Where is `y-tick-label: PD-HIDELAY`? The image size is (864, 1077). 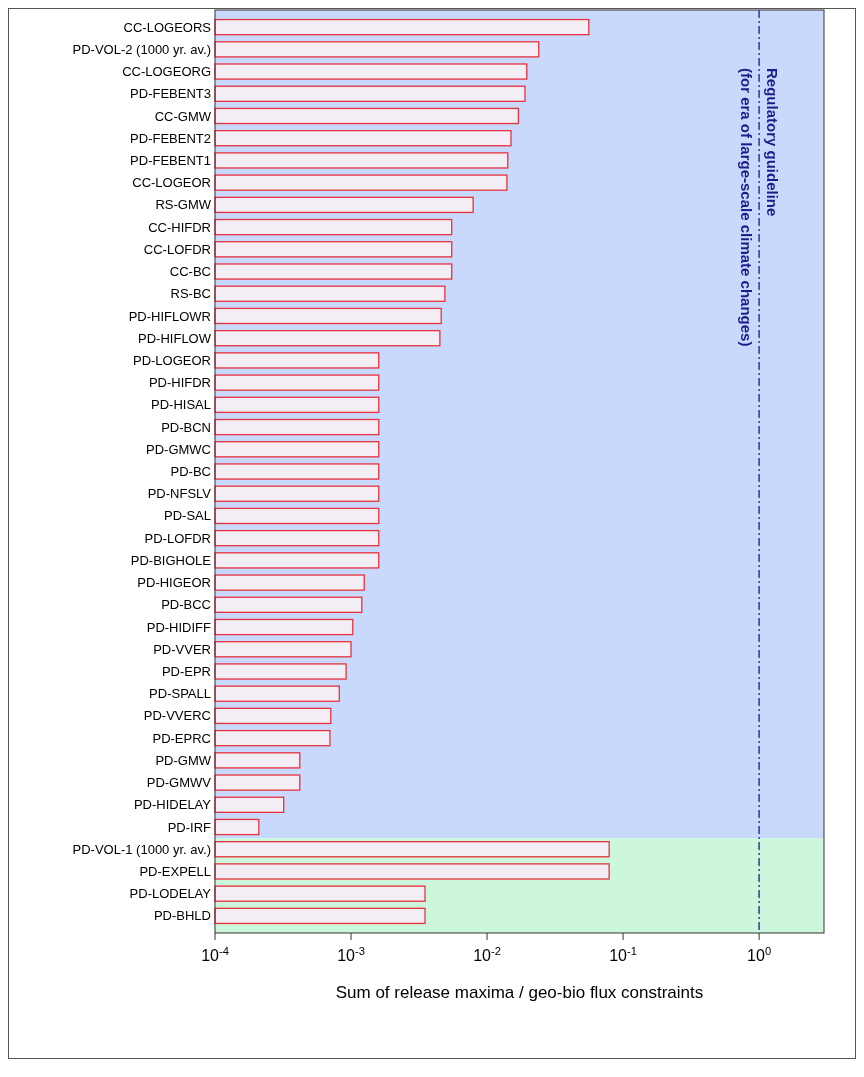
y-tick-label: PD-HIDELAY is located at coordinates (172, 805).